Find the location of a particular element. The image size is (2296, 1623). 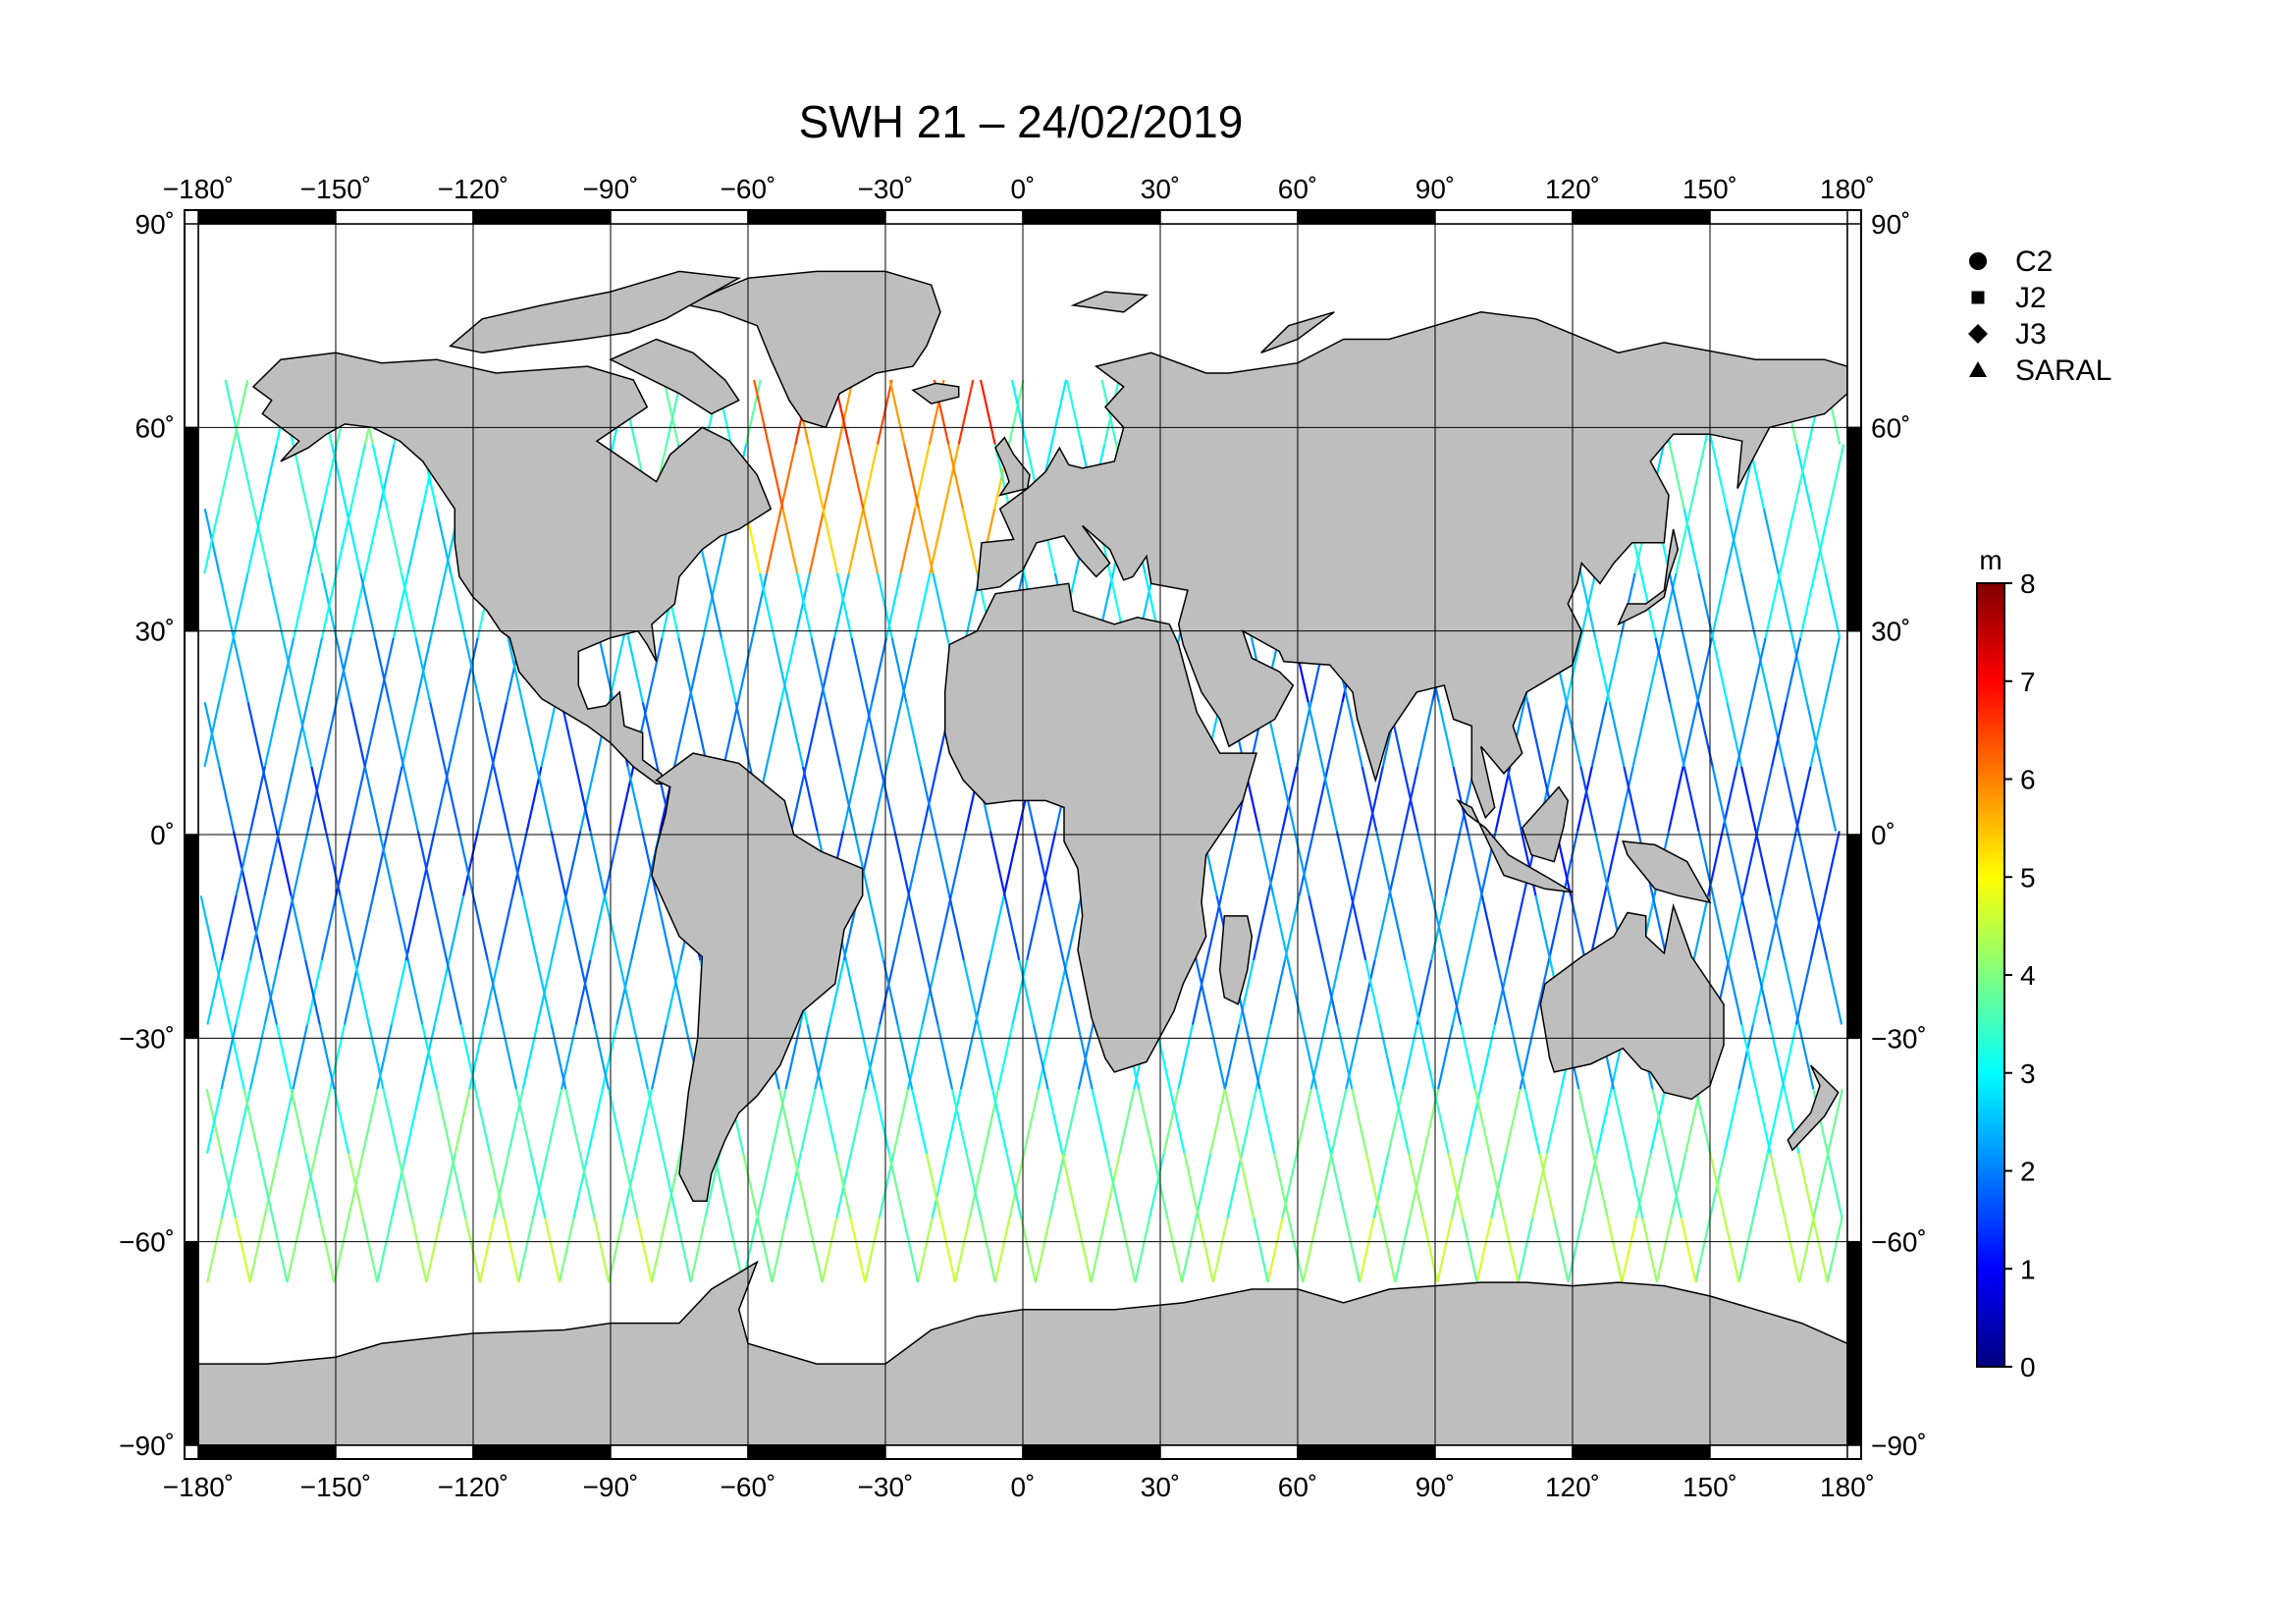

colorbar-tick-label: 2 is located at coordinates (2028, 1172).